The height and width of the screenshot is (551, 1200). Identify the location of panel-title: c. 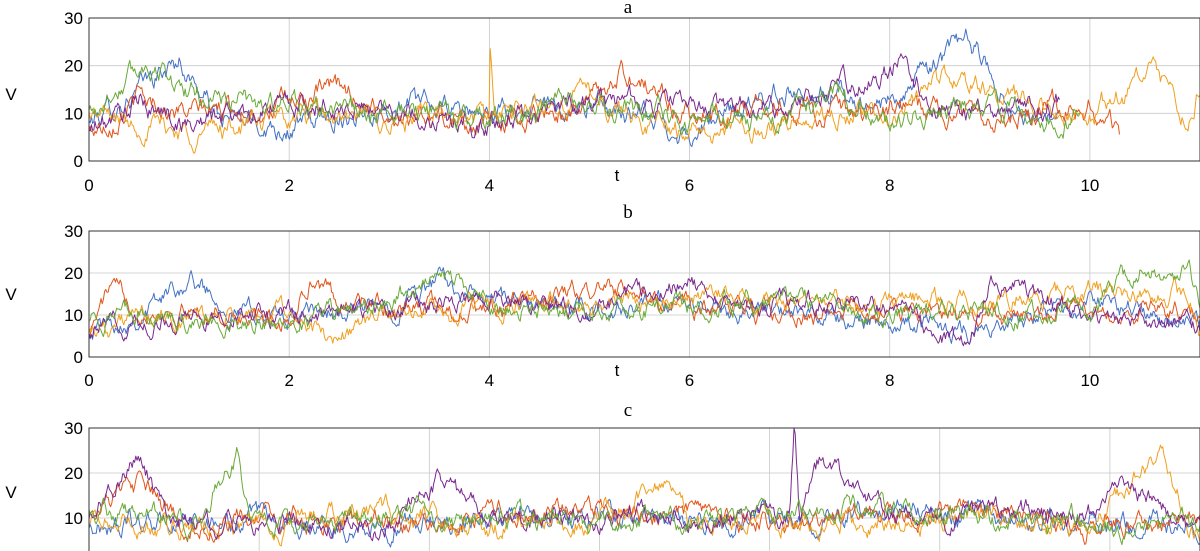
(628, 410).